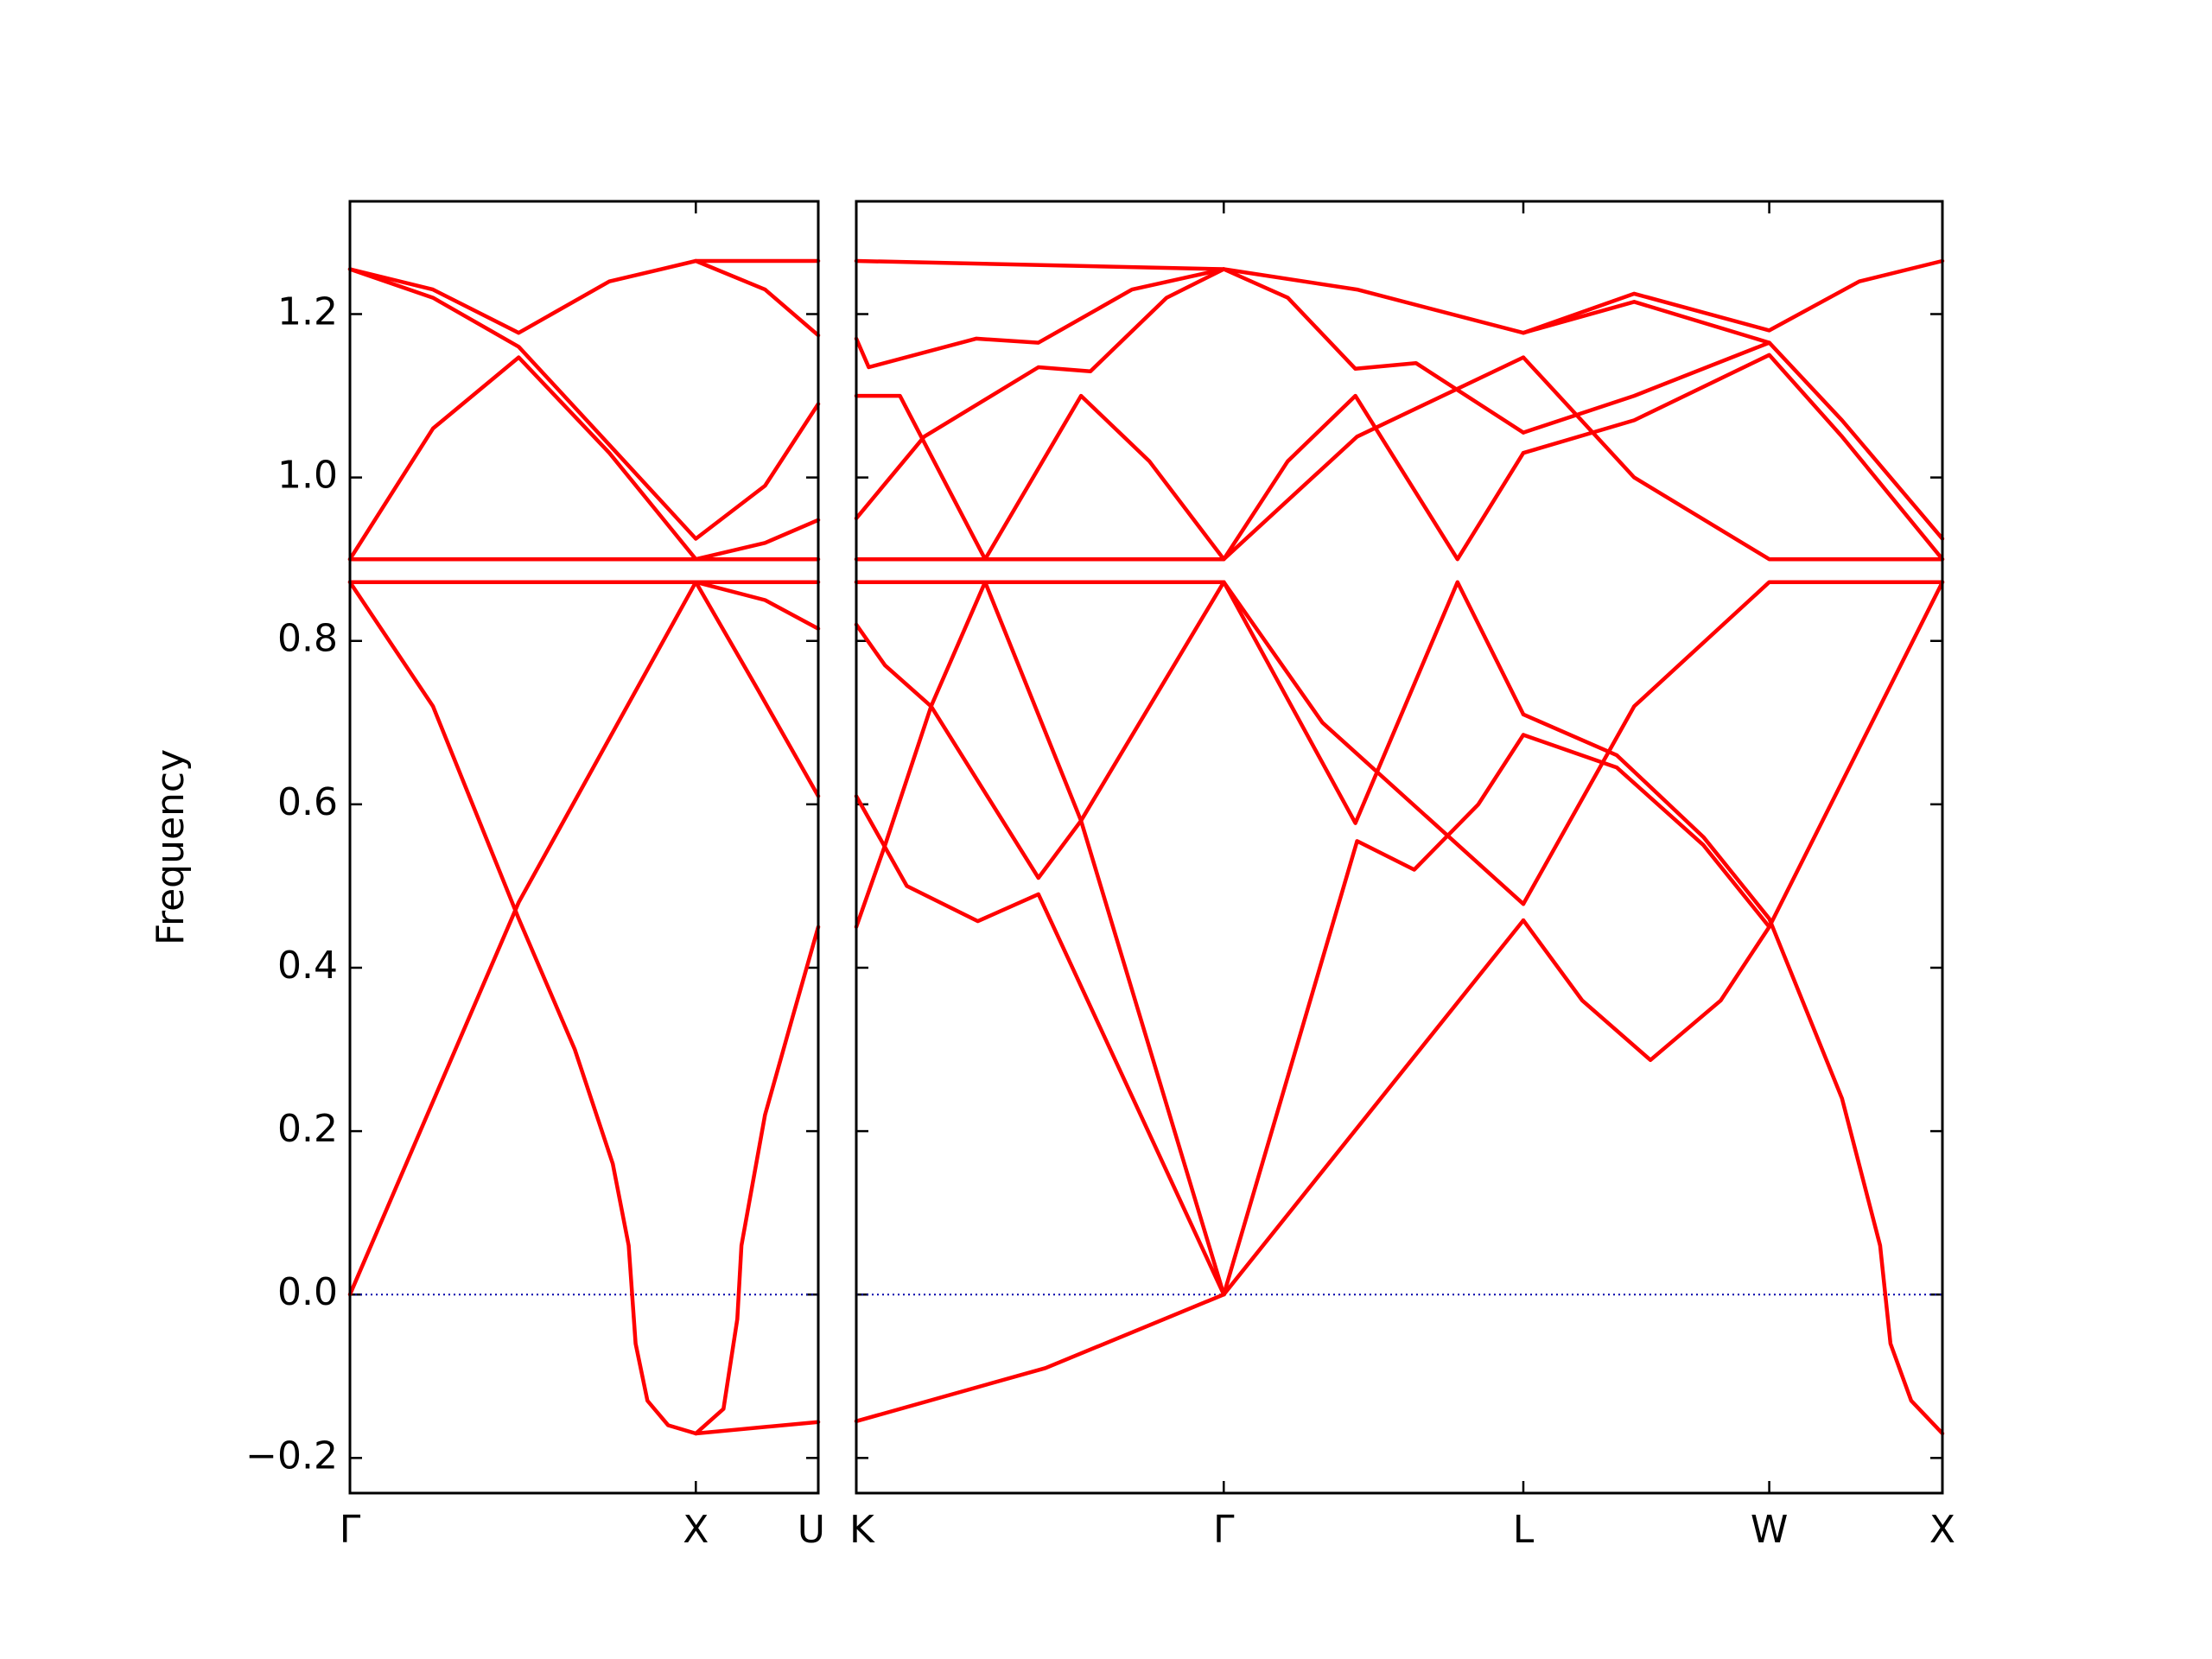 This screenshot has height=1659, width=2212. I want to click on y-tick-label: 1.2, so click(307, 311).